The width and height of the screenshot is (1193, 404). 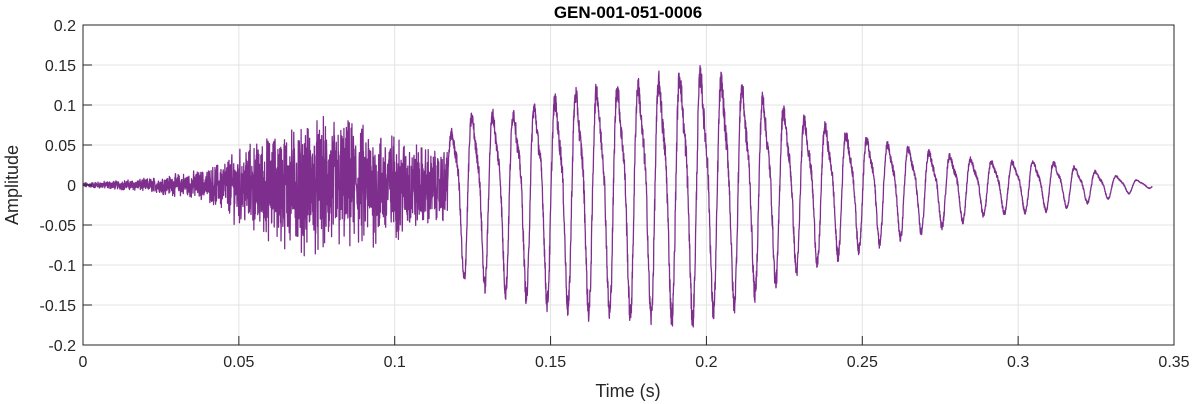 I want to click on x-tick-label: 0.15, so click(x=550, y=362).